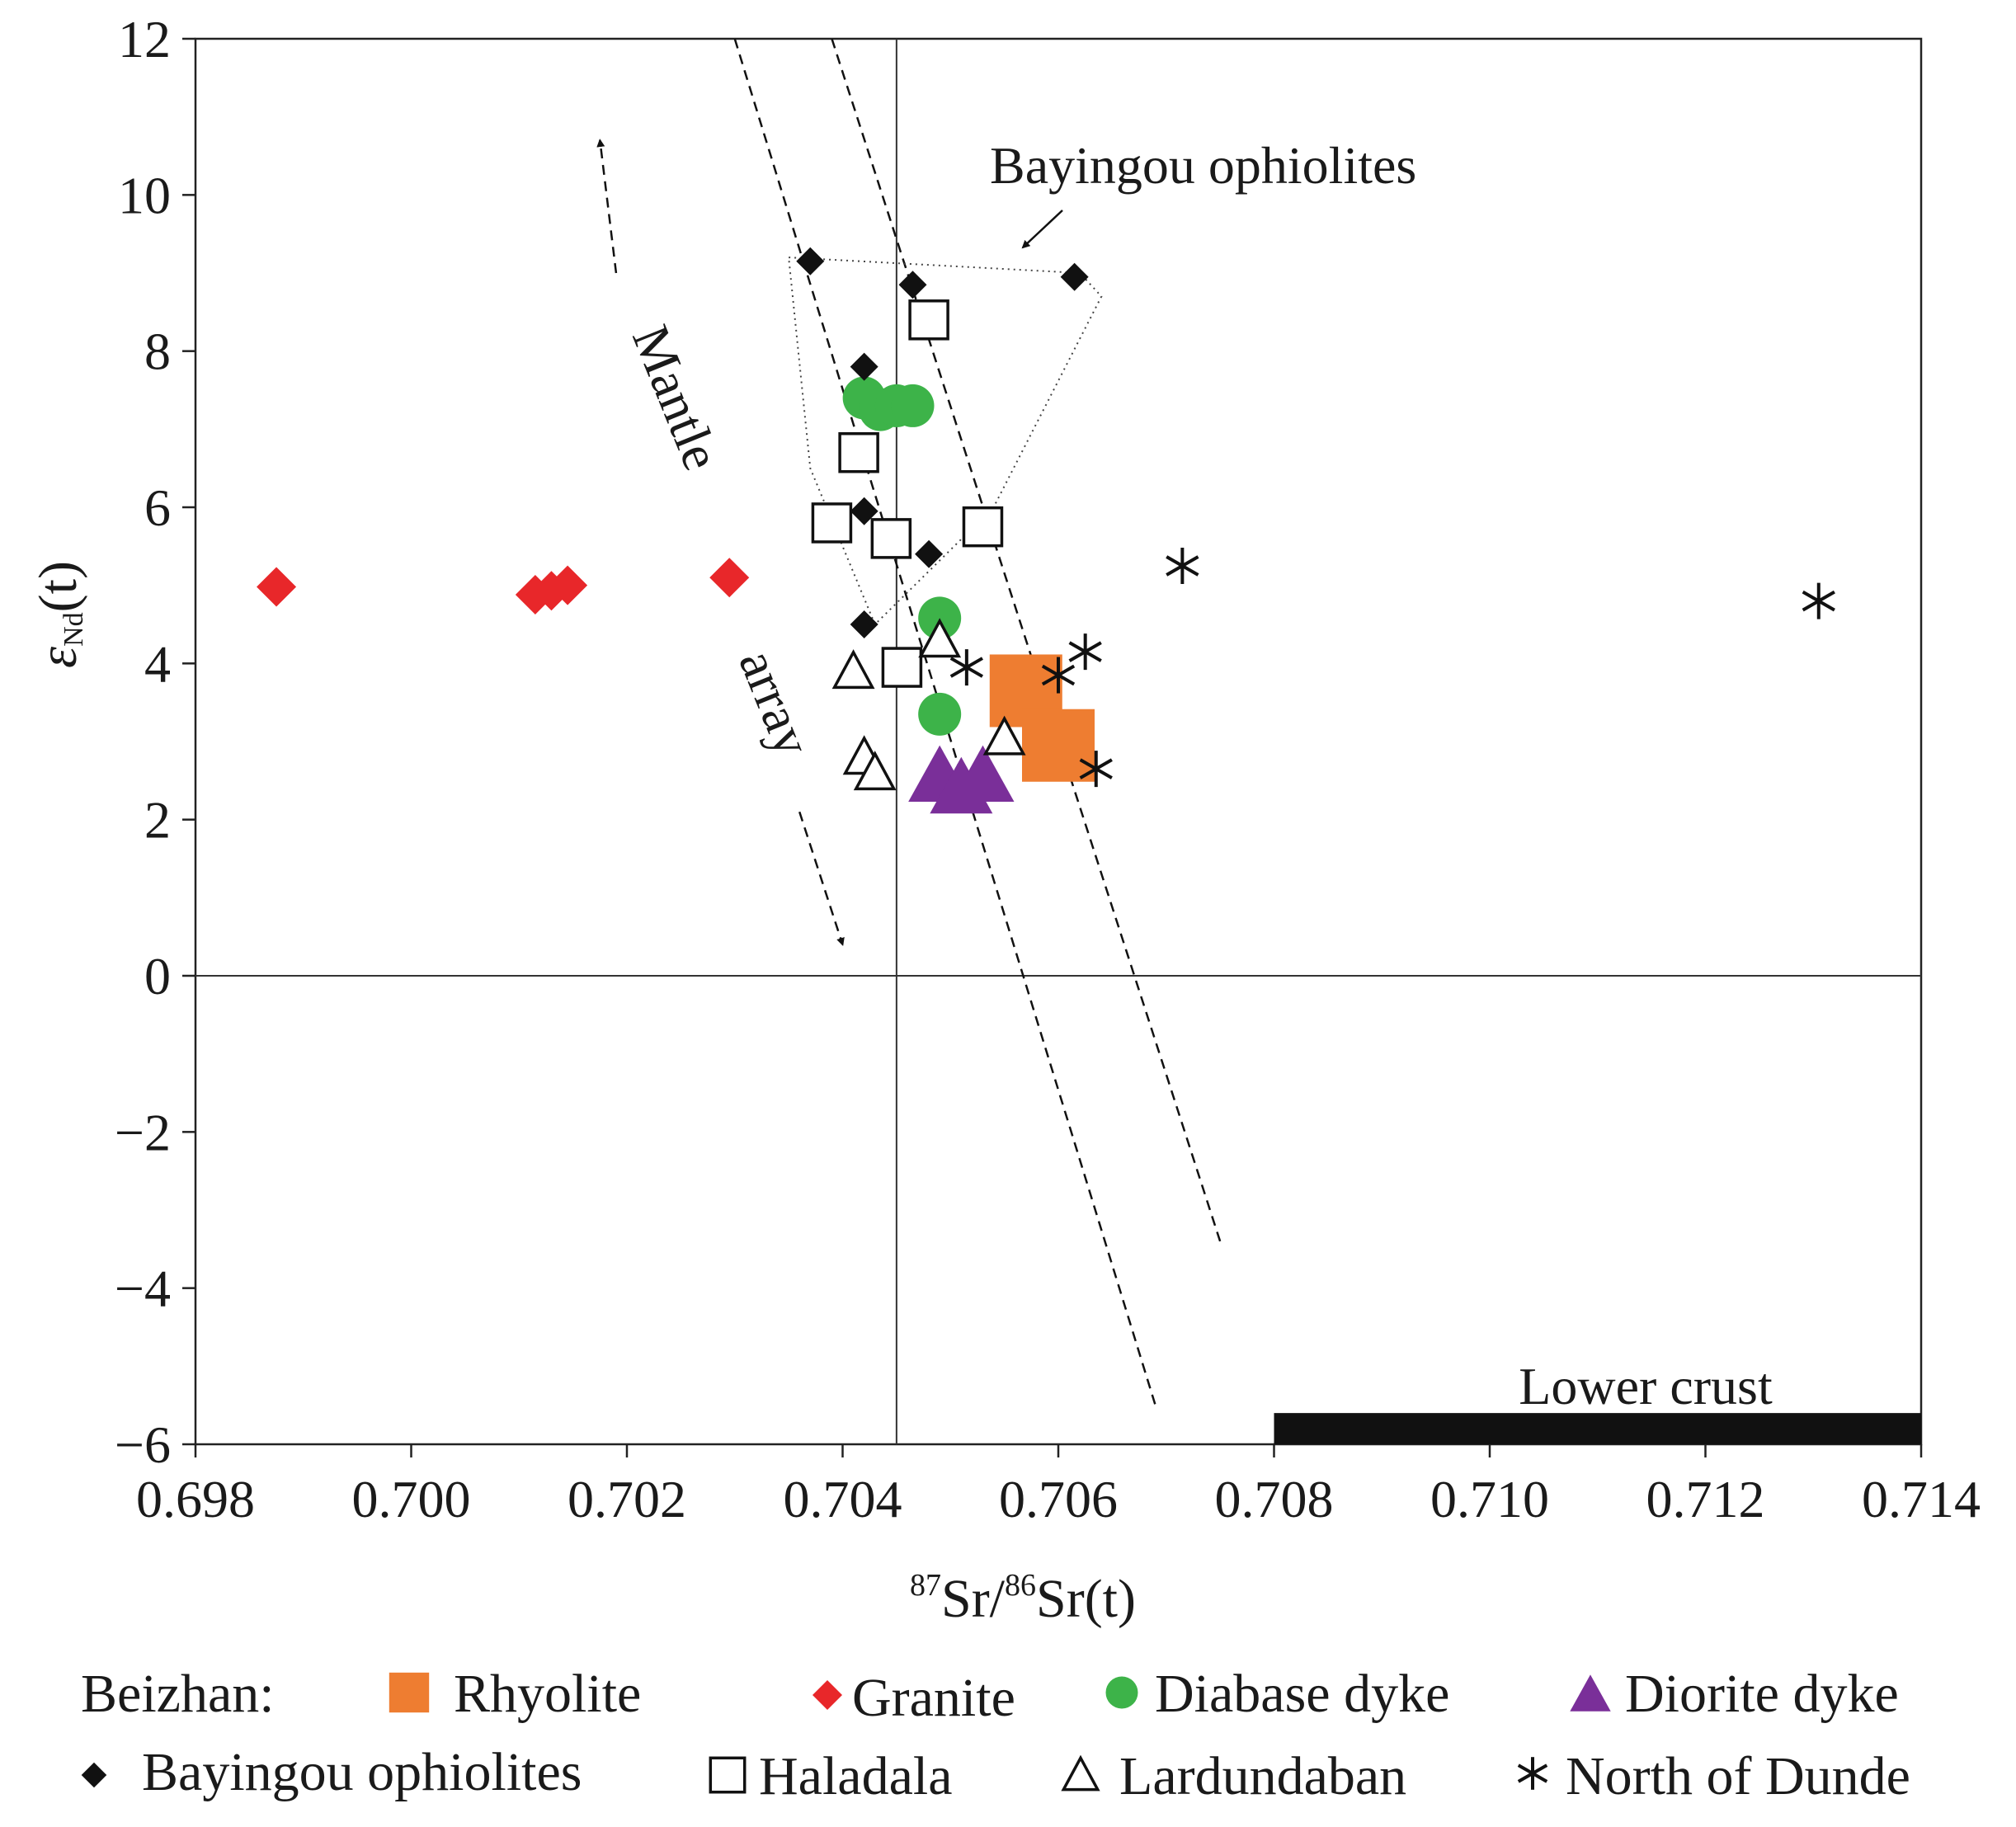 The image size is (2016, 1827). I want to click on legend-label-haladala: Haladala, so click(856, 1776).